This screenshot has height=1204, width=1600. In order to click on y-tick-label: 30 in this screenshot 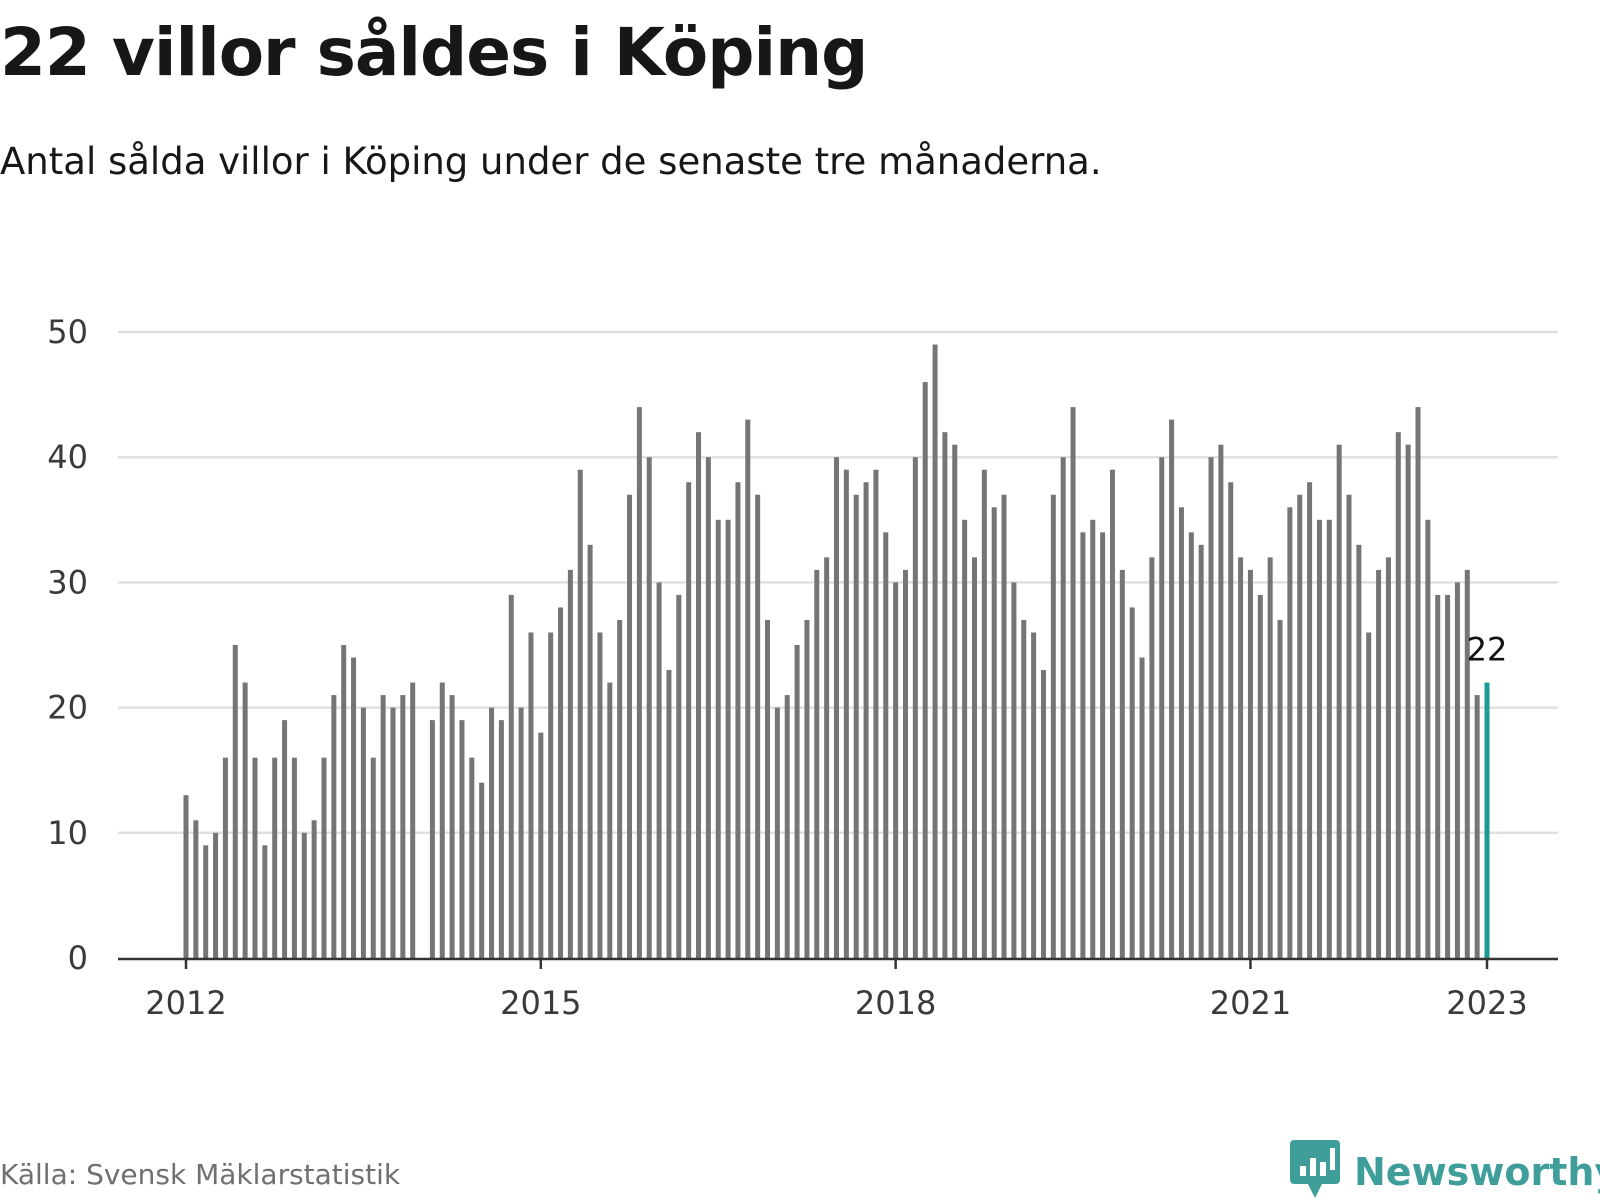, I will do `click(67, 582)`.